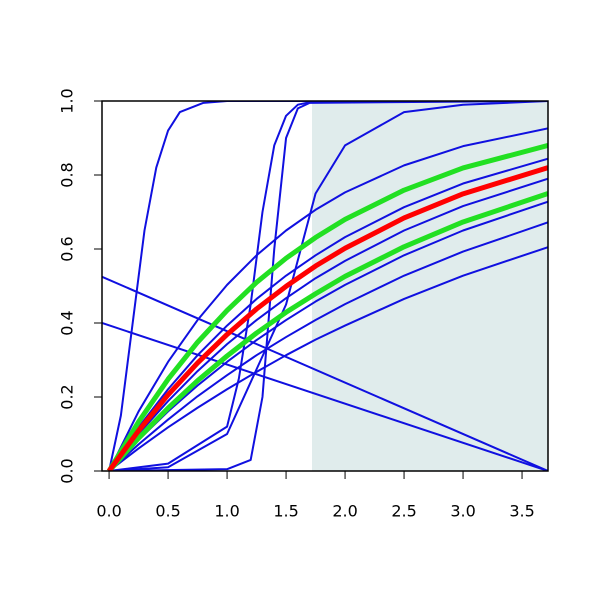  I want to click on x-tick-label: 2.5, so click(403, 511).